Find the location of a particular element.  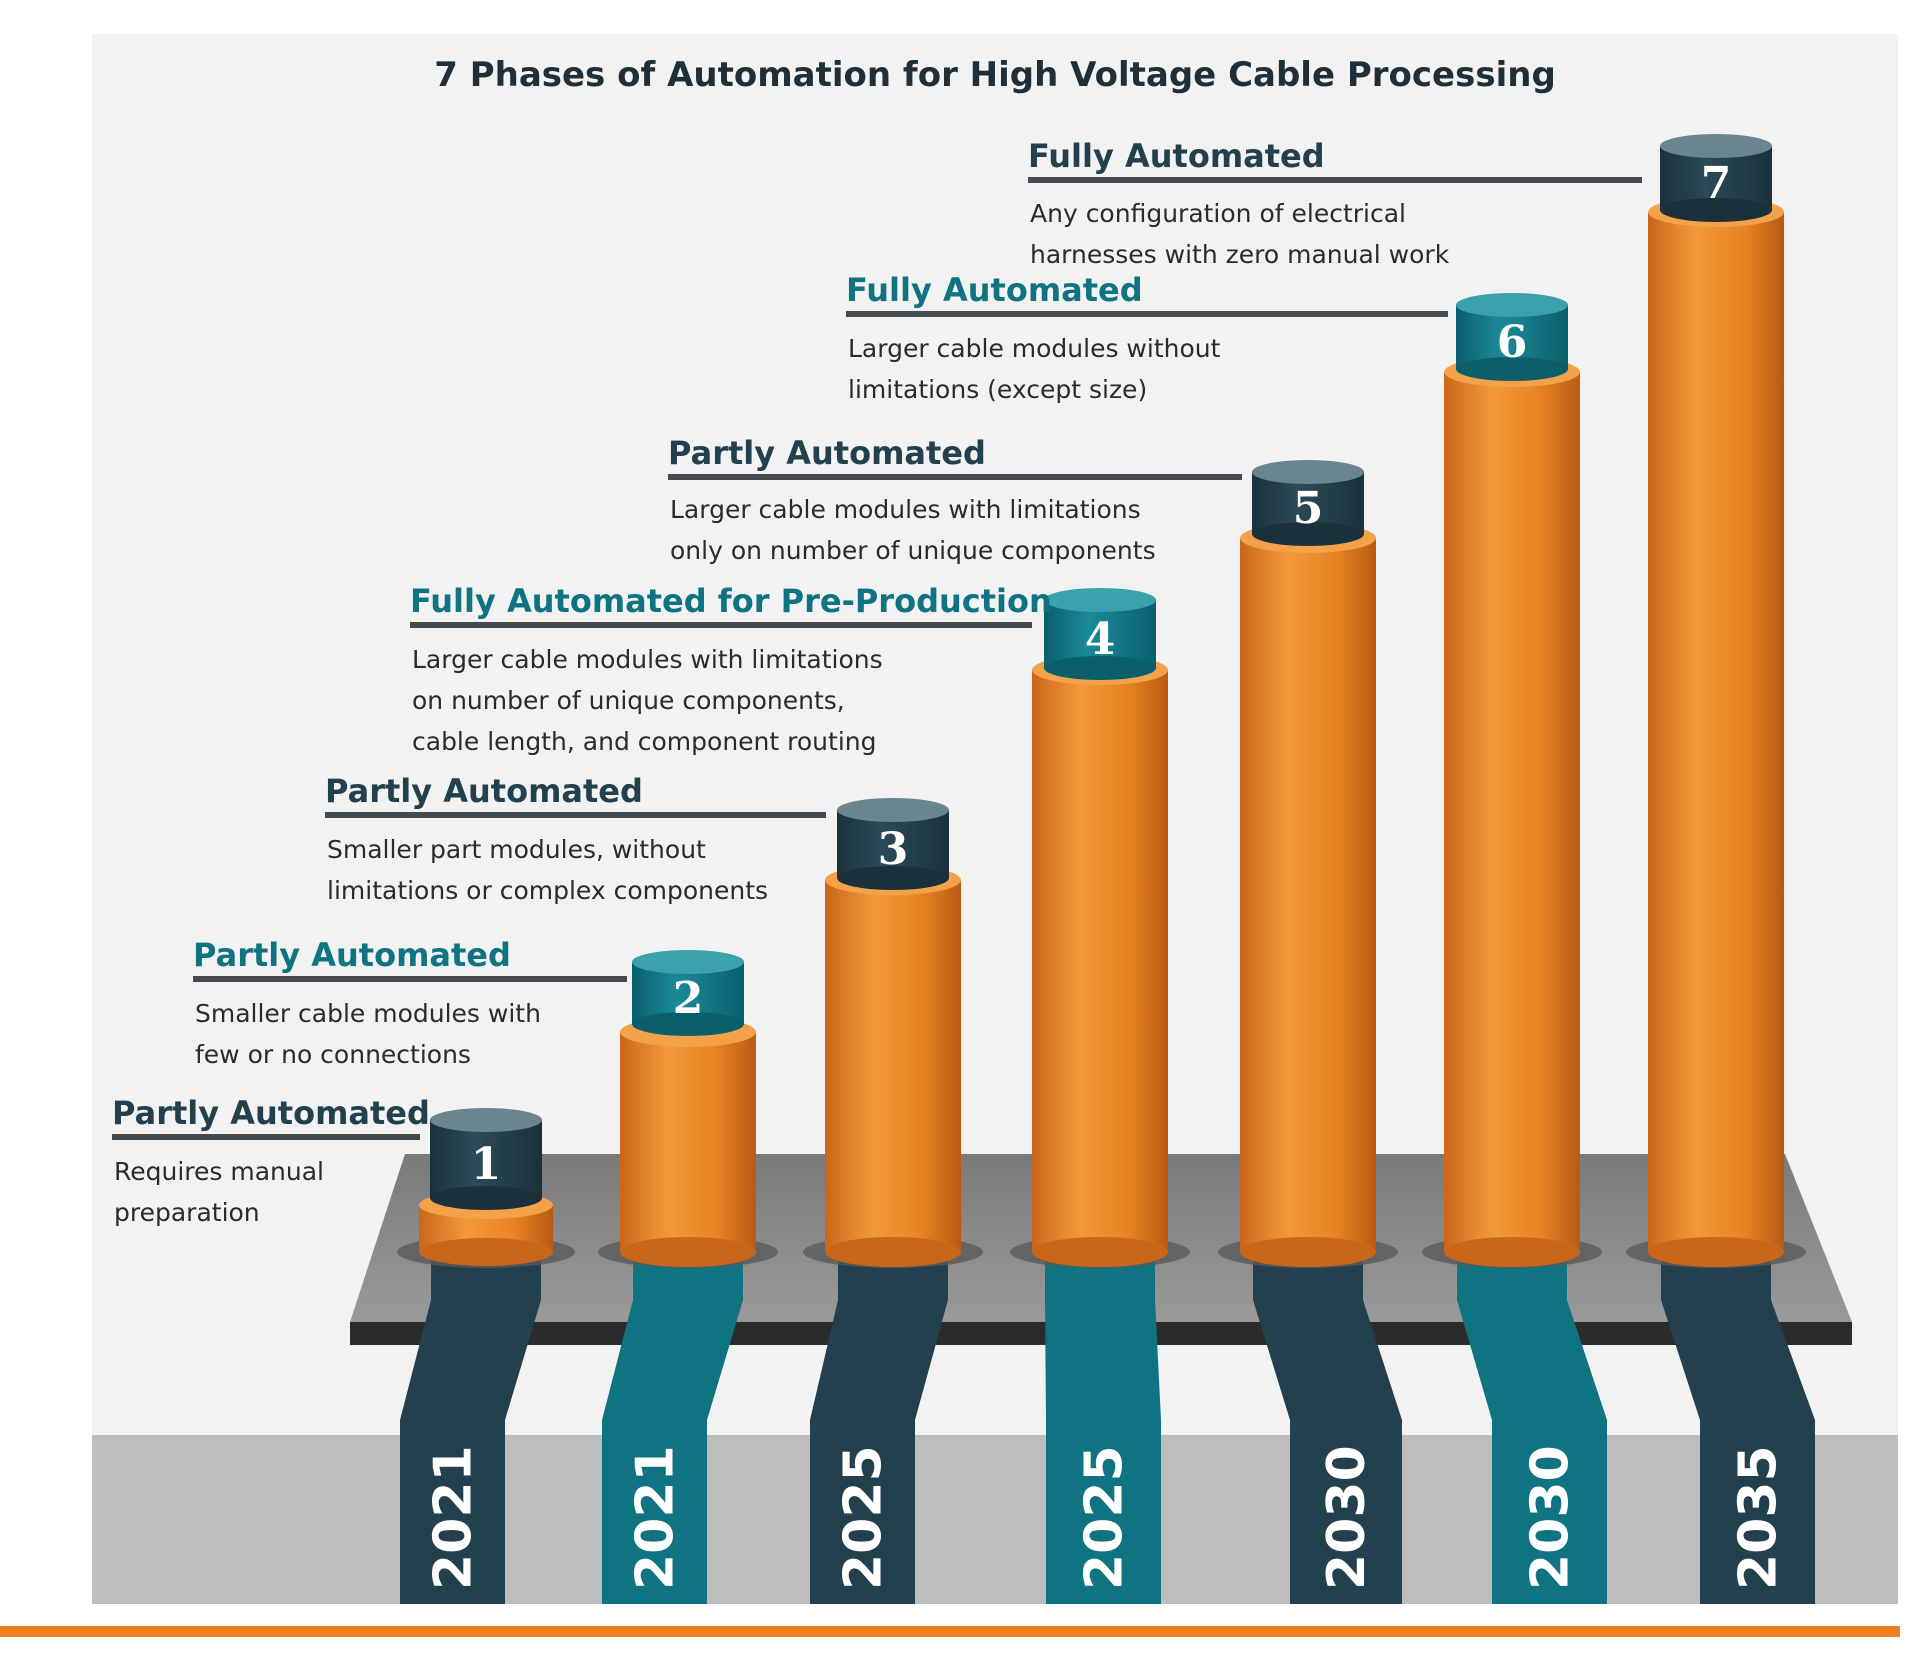

phase-number-5: 5 is located at coordinates (1308, 508).